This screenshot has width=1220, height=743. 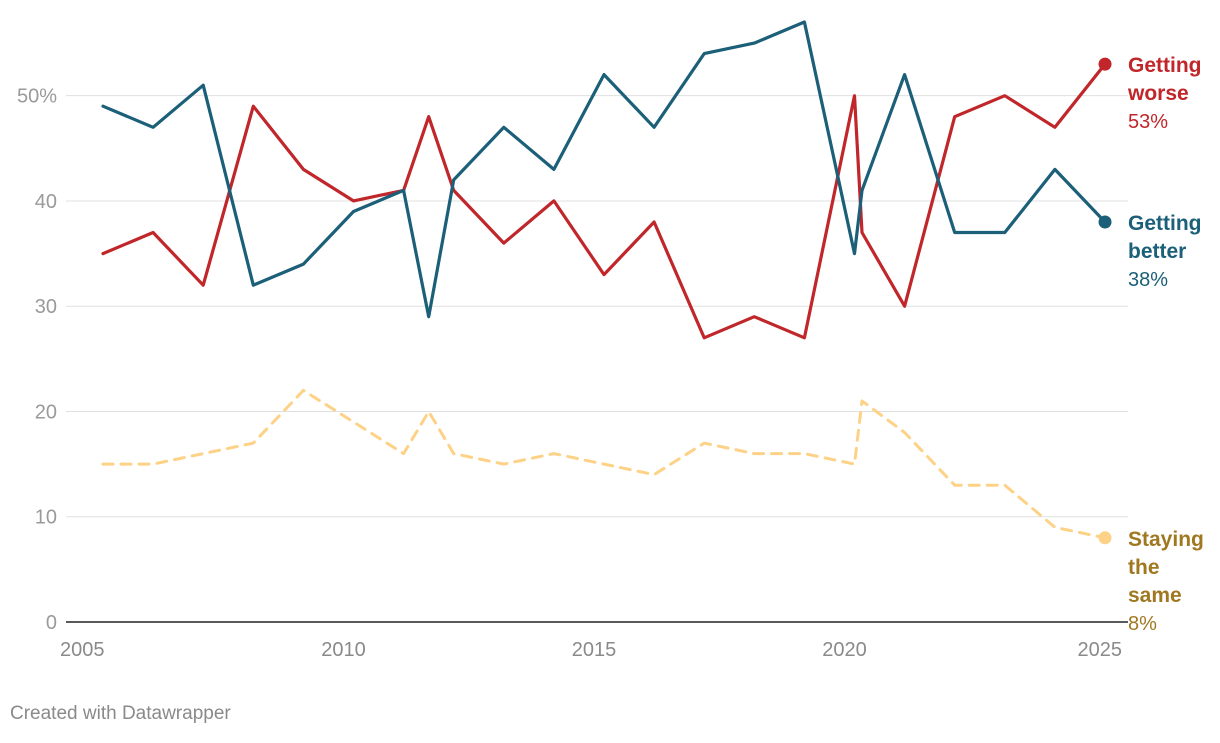 I want to click on x-tick-label: 2005, so click(x=82, y=650).